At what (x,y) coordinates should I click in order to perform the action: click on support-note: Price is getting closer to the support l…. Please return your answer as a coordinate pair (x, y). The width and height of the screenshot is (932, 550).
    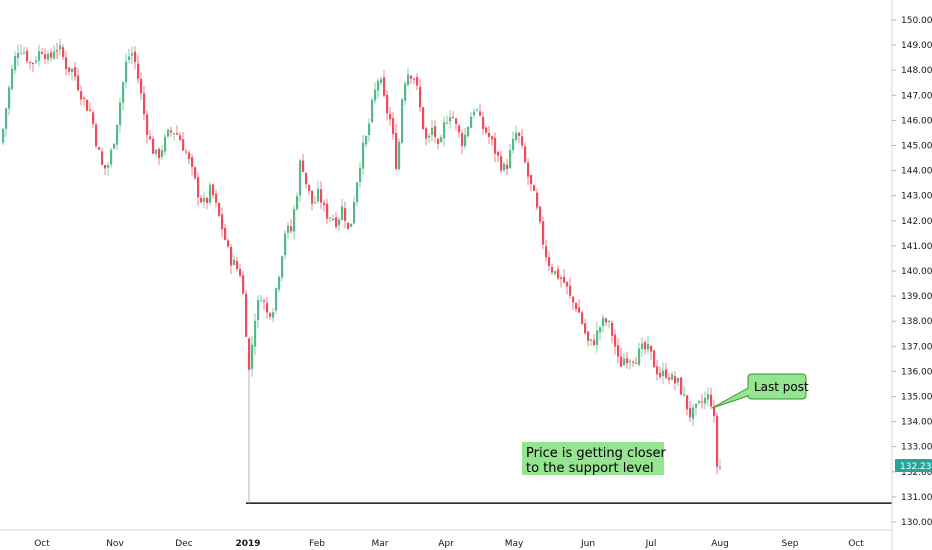
    Looking at the image, I should click on (594, 459).